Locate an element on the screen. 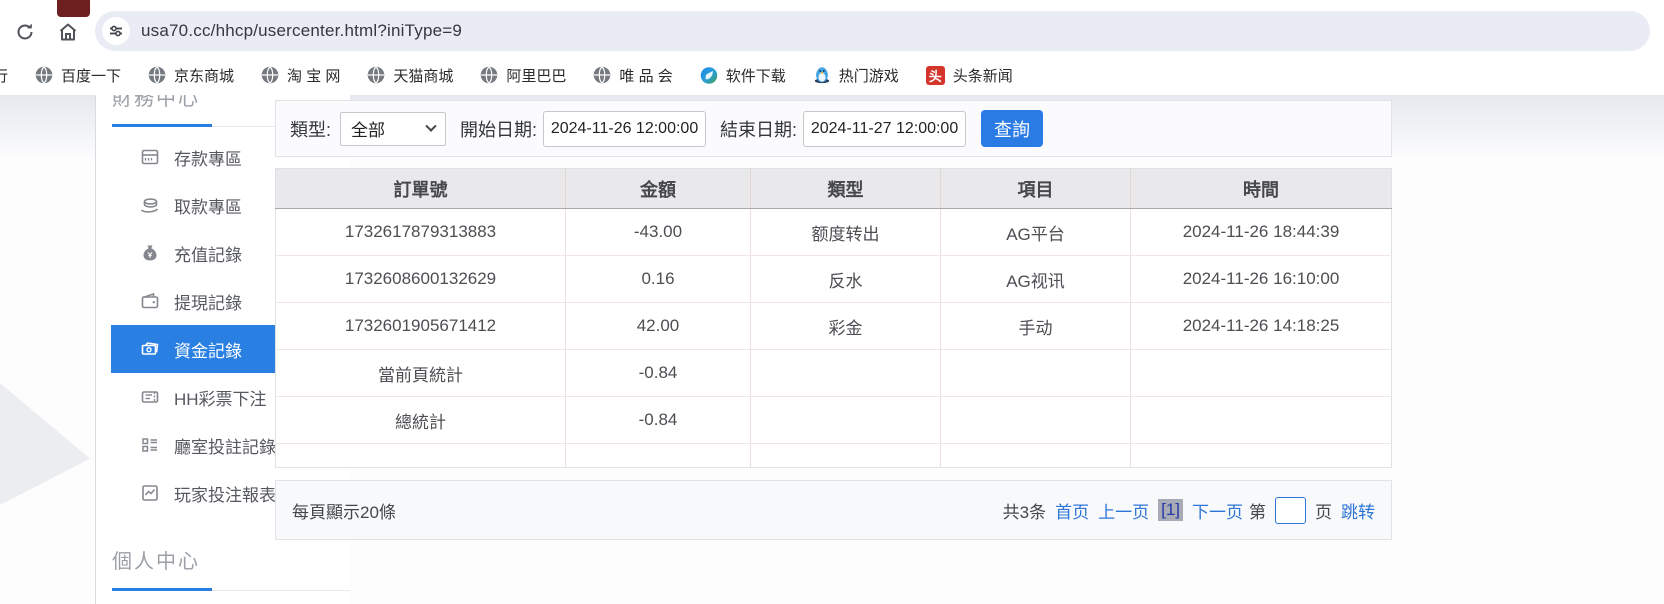  bookmark-item-vip: 唯 品 会 is located at coordinates (633, 75).